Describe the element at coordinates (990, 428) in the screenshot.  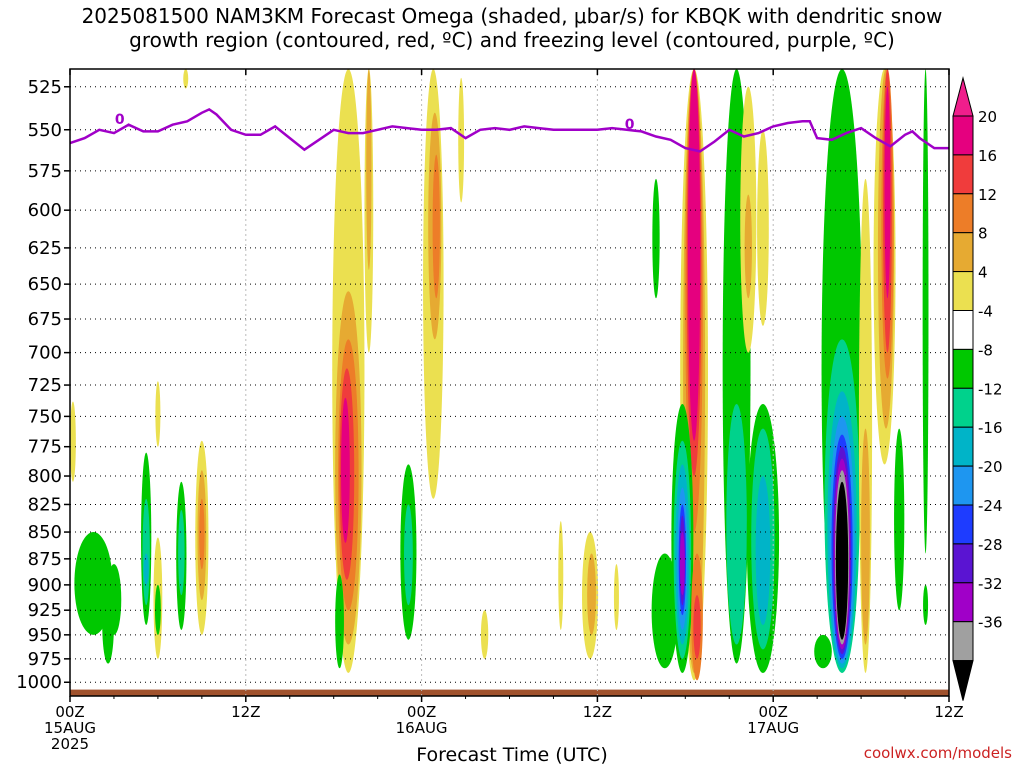
I see `colorbar-label: -16` at that location.